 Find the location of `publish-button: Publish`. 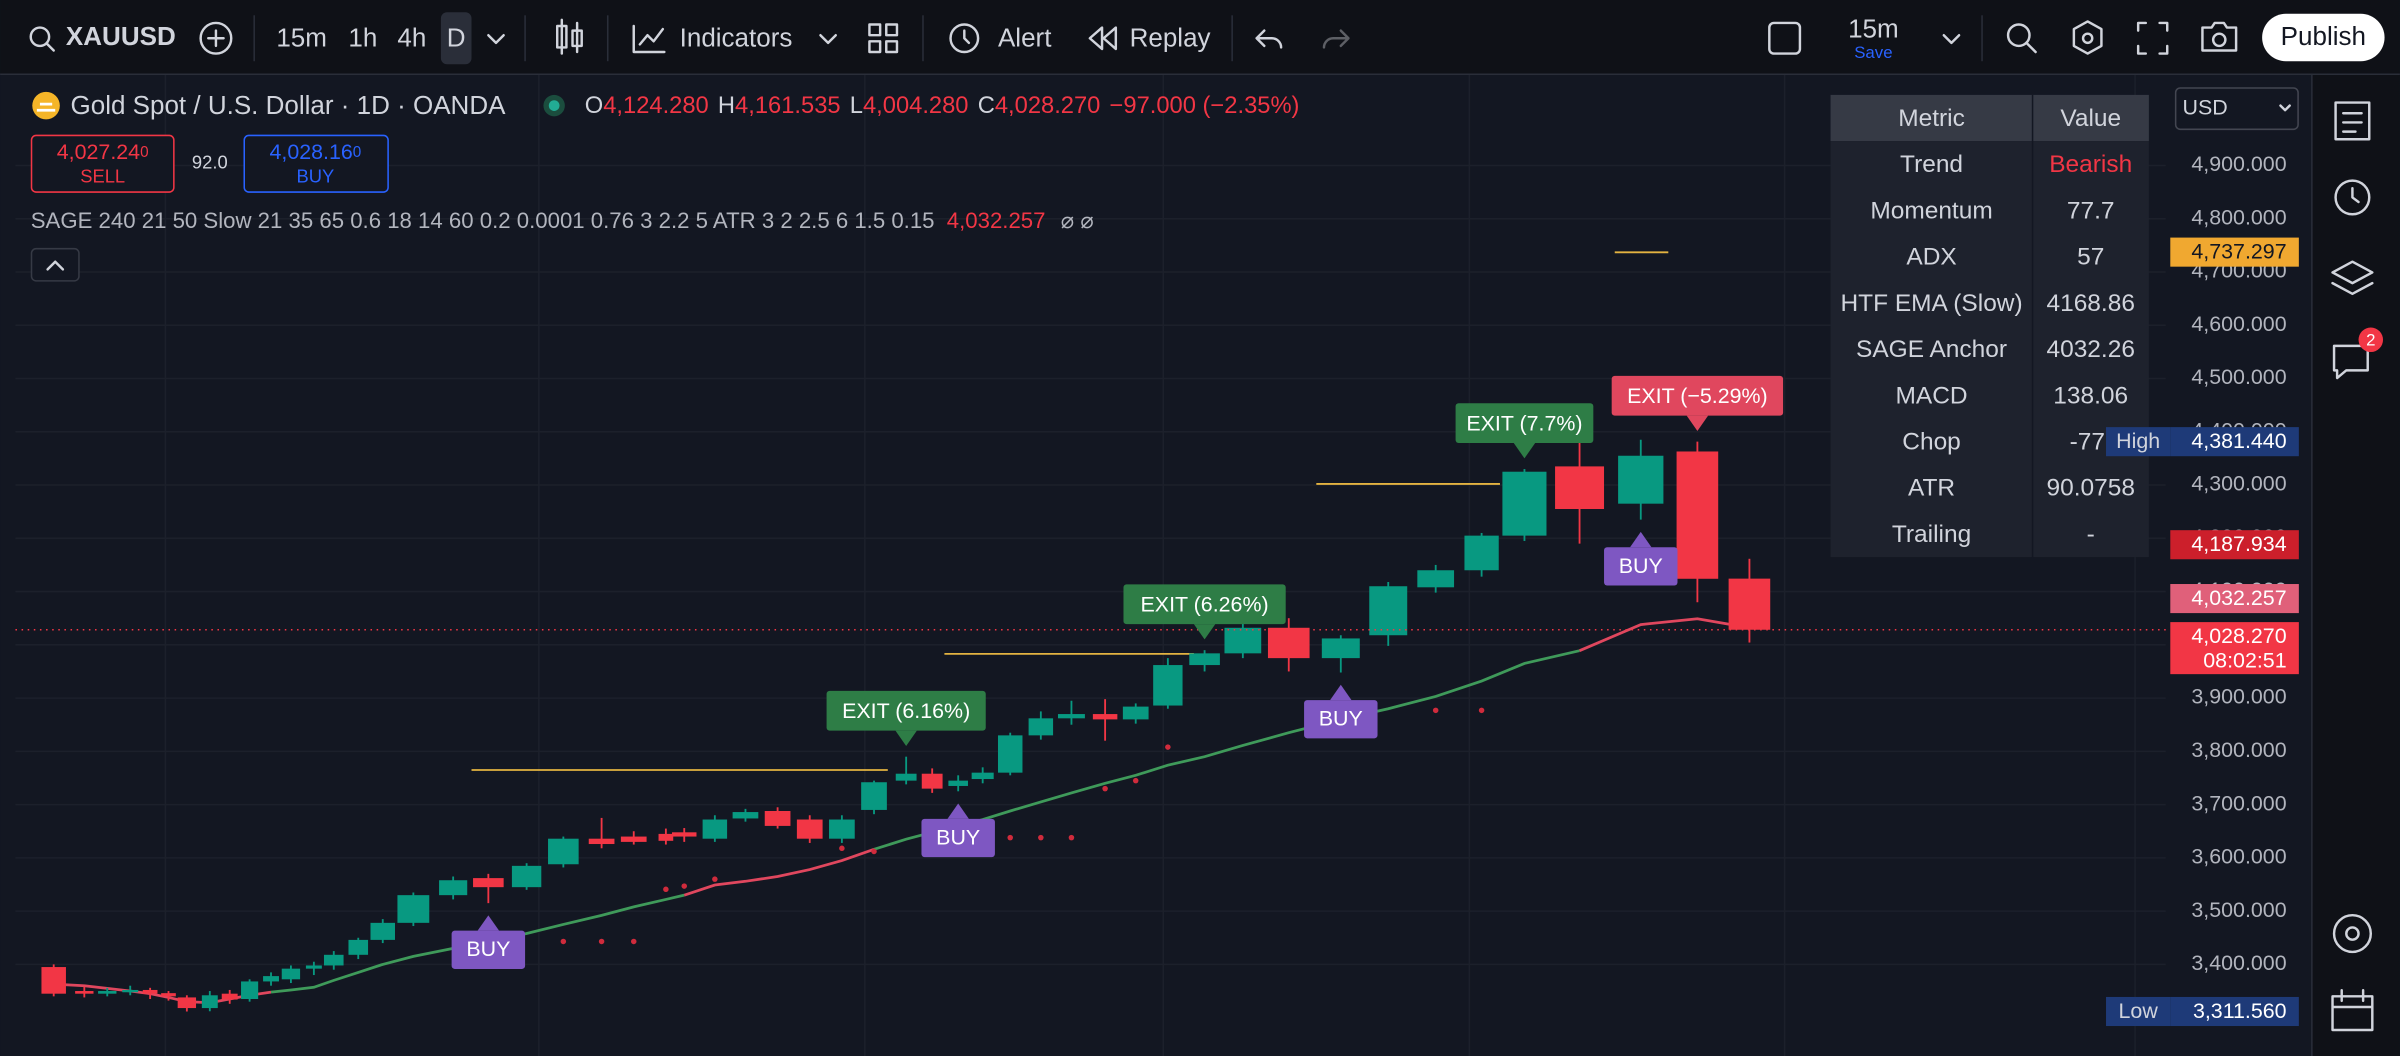

publish-button: Publish is located at coordinates (2323, 37).